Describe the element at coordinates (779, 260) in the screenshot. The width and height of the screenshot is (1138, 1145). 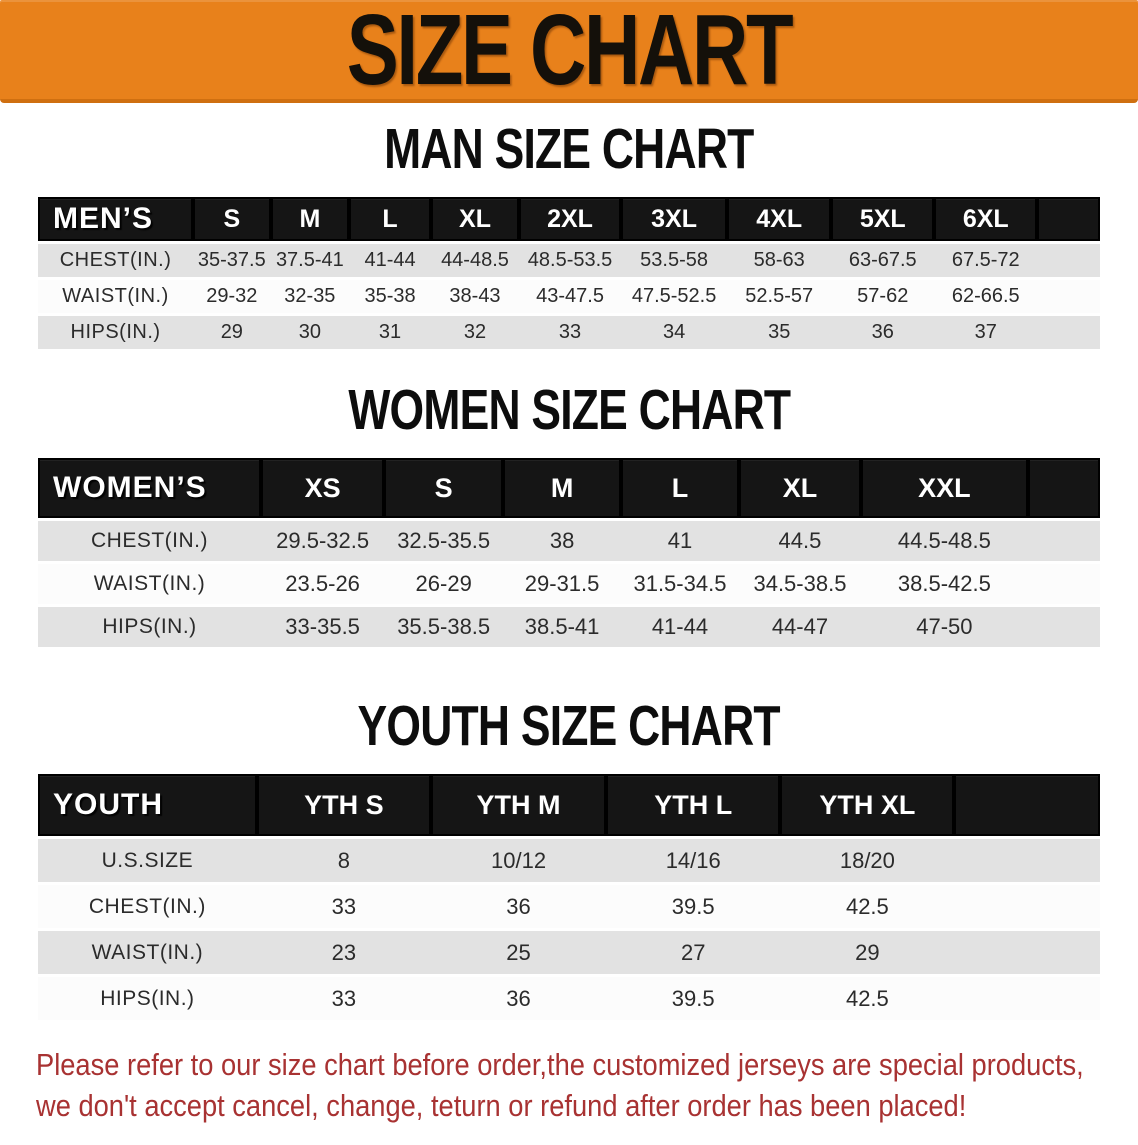
I see `size-value-cell: 58-63` at that location.